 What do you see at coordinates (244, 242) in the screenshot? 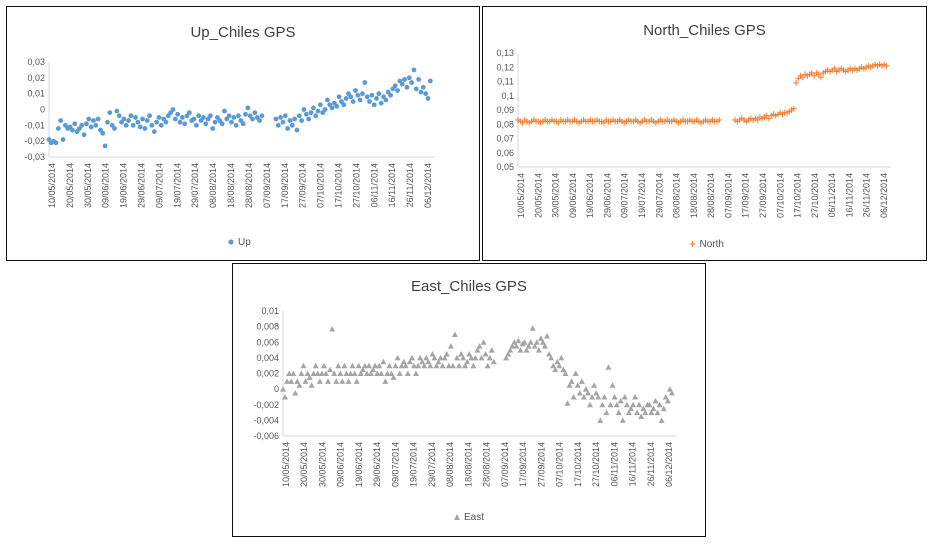
I see `legend-label: Up` at bounding box center [244, 242].